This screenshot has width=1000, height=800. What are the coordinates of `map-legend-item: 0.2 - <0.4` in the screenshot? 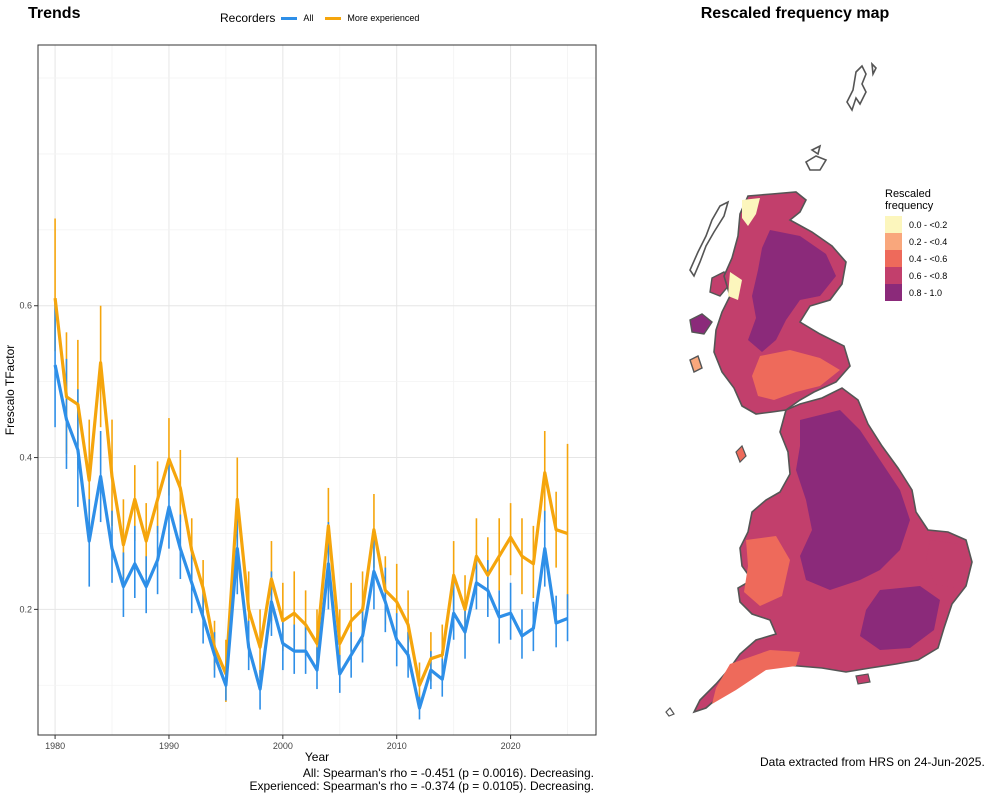 It's located at (916, 241).